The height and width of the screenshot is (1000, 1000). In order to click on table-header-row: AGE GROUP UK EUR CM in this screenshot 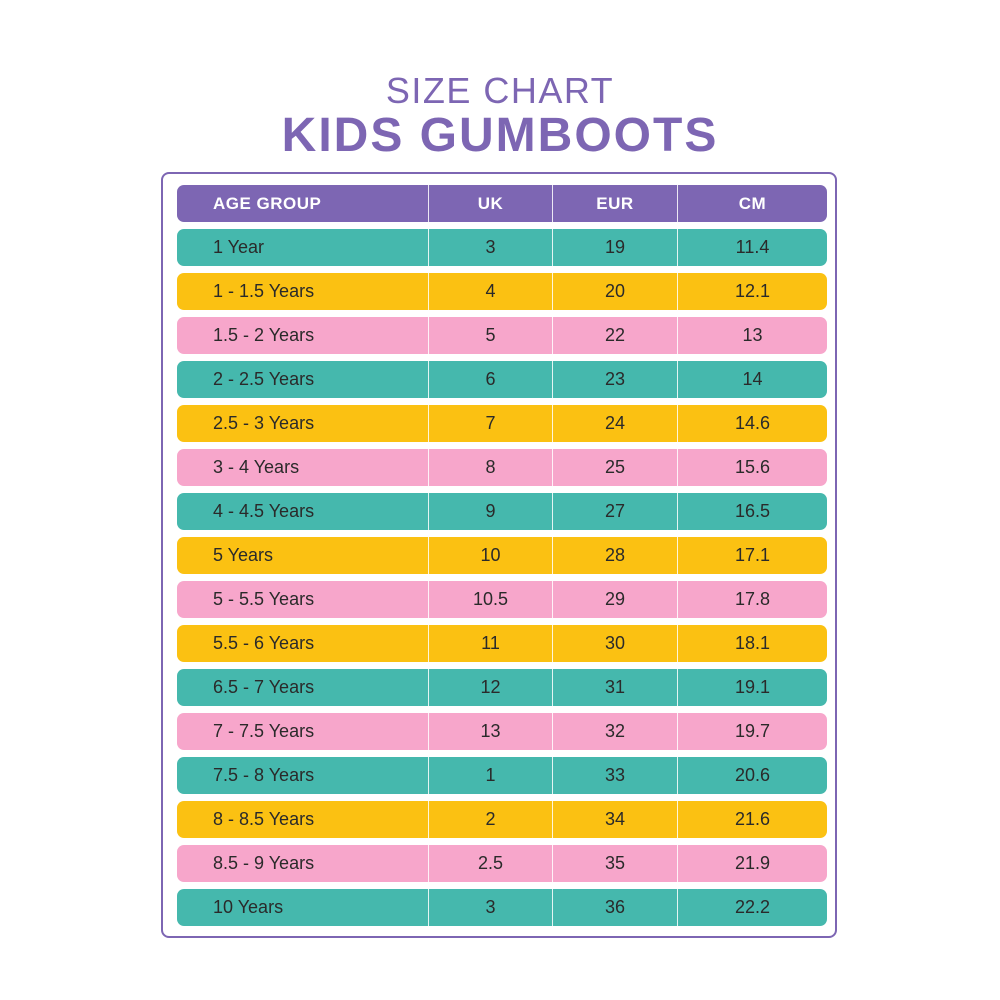, I will do `click(502, 203)`.